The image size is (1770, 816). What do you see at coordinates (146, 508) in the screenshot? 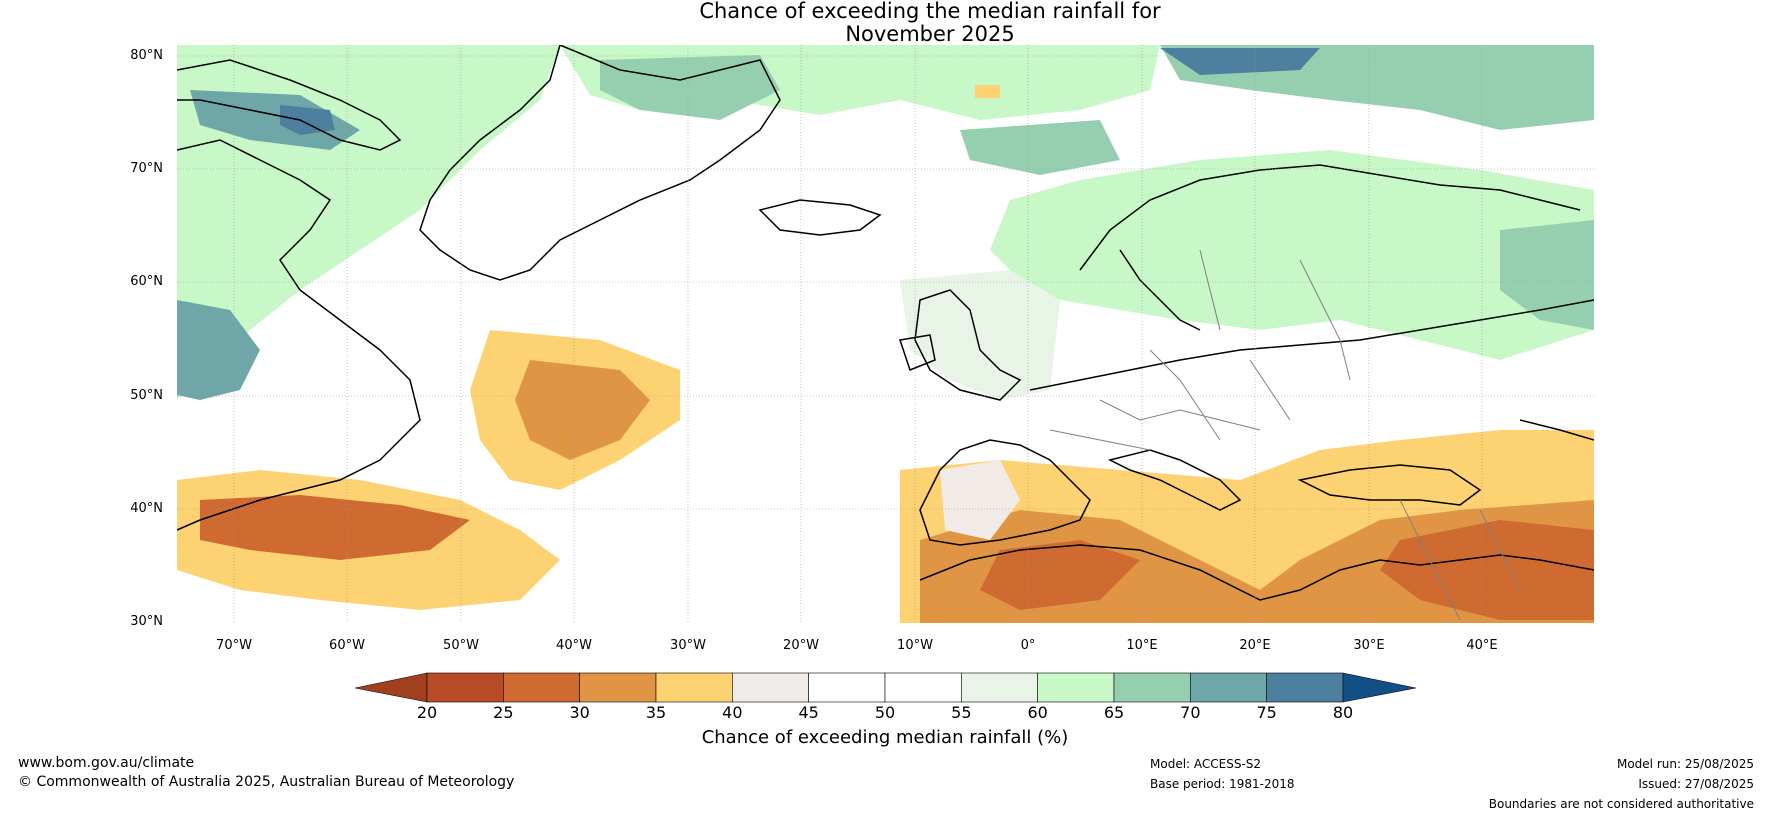
I see `lat-label-40n: 40°N` at bounding box center [146, 508].